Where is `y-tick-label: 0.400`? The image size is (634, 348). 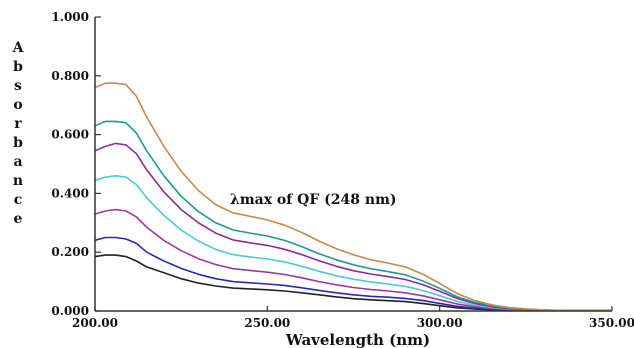 y-tick-label: 0.400 is located at coordinates (70, 193).